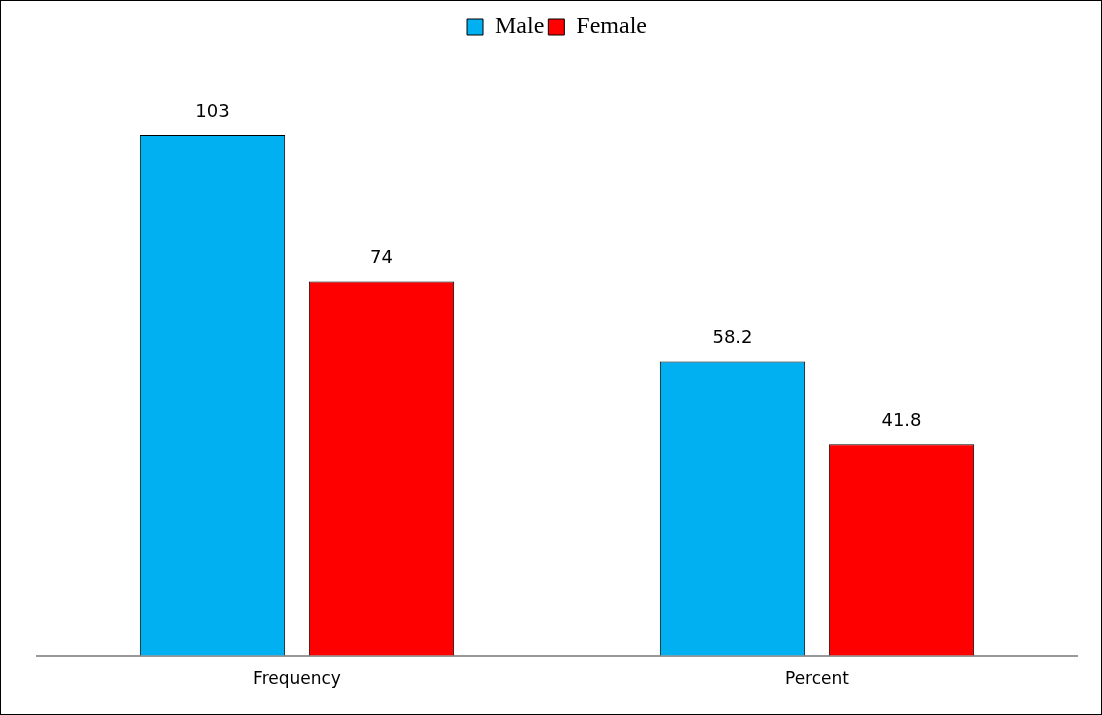 This screenshot has width=1102, height=715. What do you see at coordinates (297, 678) in the screenshot?
I see `x-tick-label: Frequency` at bounding box center [297, 678].